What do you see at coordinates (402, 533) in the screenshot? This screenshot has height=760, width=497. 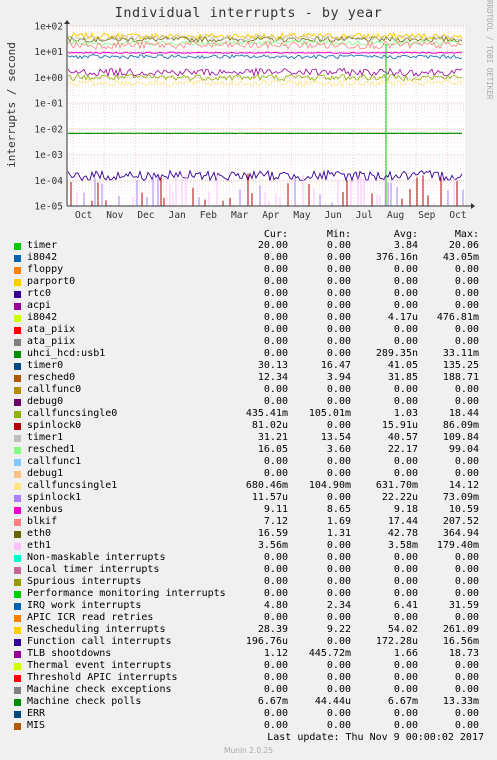 I see `legend-value-avg: 42.78` at bounding box center [402, 533].